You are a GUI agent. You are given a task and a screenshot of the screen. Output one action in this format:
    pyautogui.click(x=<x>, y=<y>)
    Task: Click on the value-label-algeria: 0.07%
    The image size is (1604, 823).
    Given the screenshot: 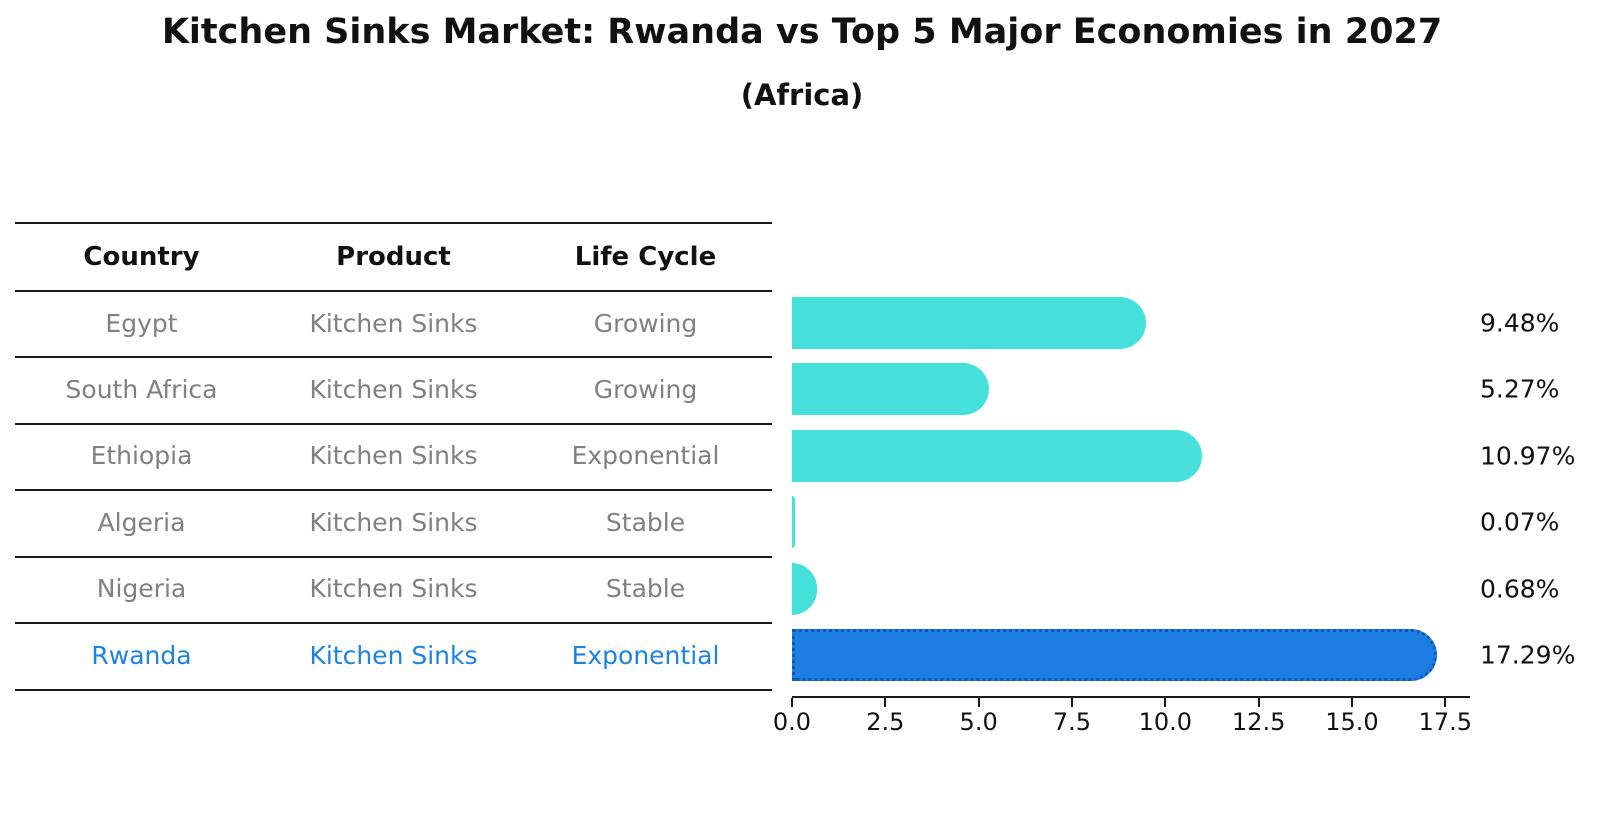 What is the action you would take?
    pyautogui.click(x=1520, y=522)
    